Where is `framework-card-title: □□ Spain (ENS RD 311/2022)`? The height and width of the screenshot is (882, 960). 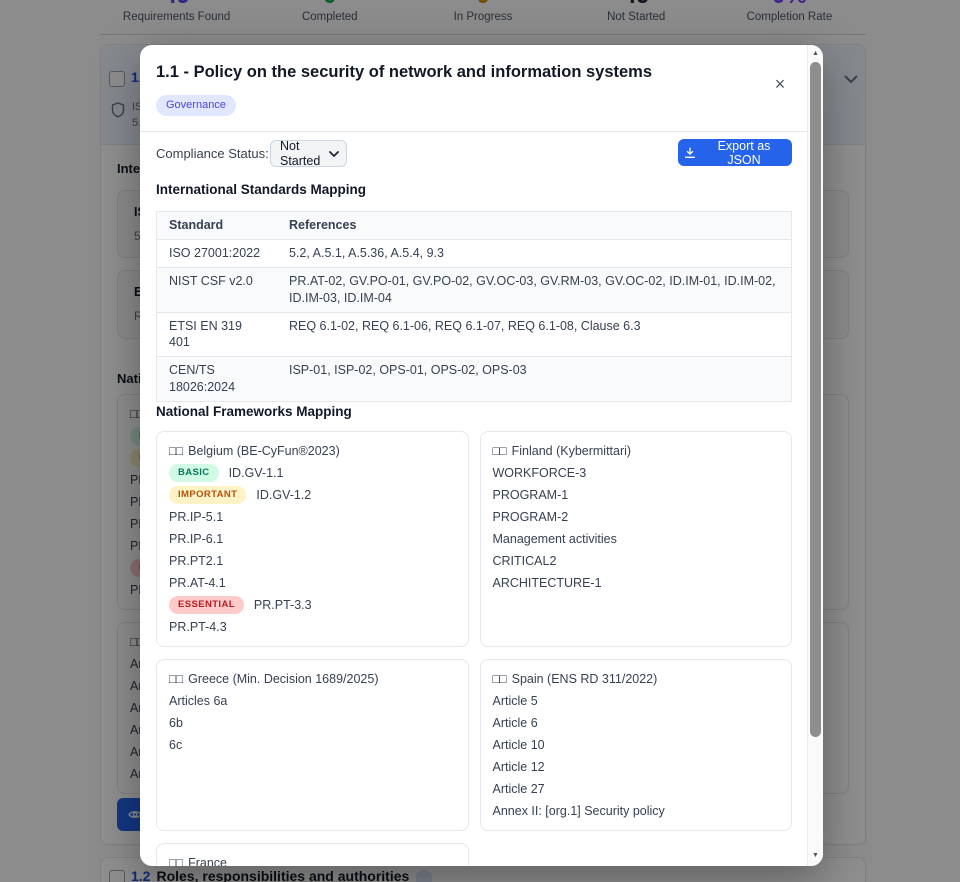
framework-card-title: □□ Spain (ENS RD 311/2022) is located at coordinates (636, 679).